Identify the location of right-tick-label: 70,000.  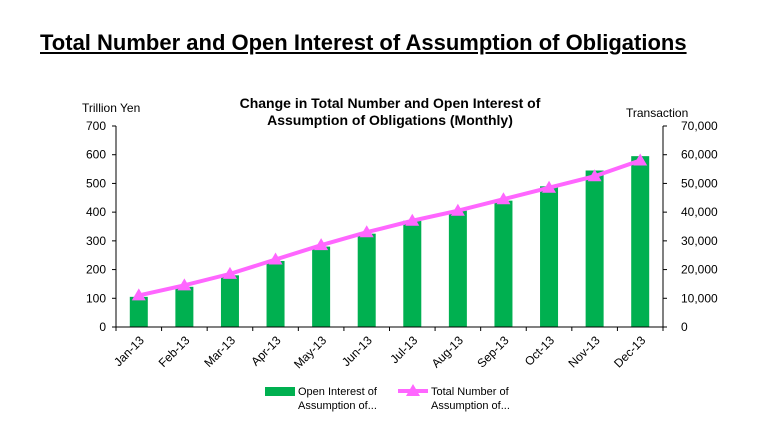
(699, 126).